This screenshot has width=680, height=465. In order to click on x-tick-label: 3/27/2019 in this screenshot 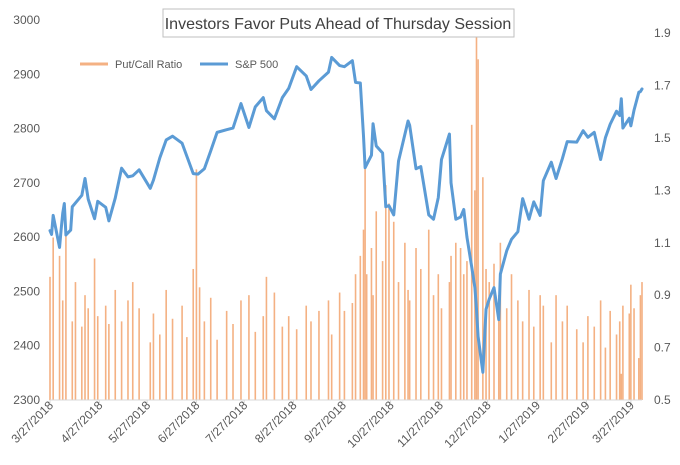, I will do `click(613, 422)`.